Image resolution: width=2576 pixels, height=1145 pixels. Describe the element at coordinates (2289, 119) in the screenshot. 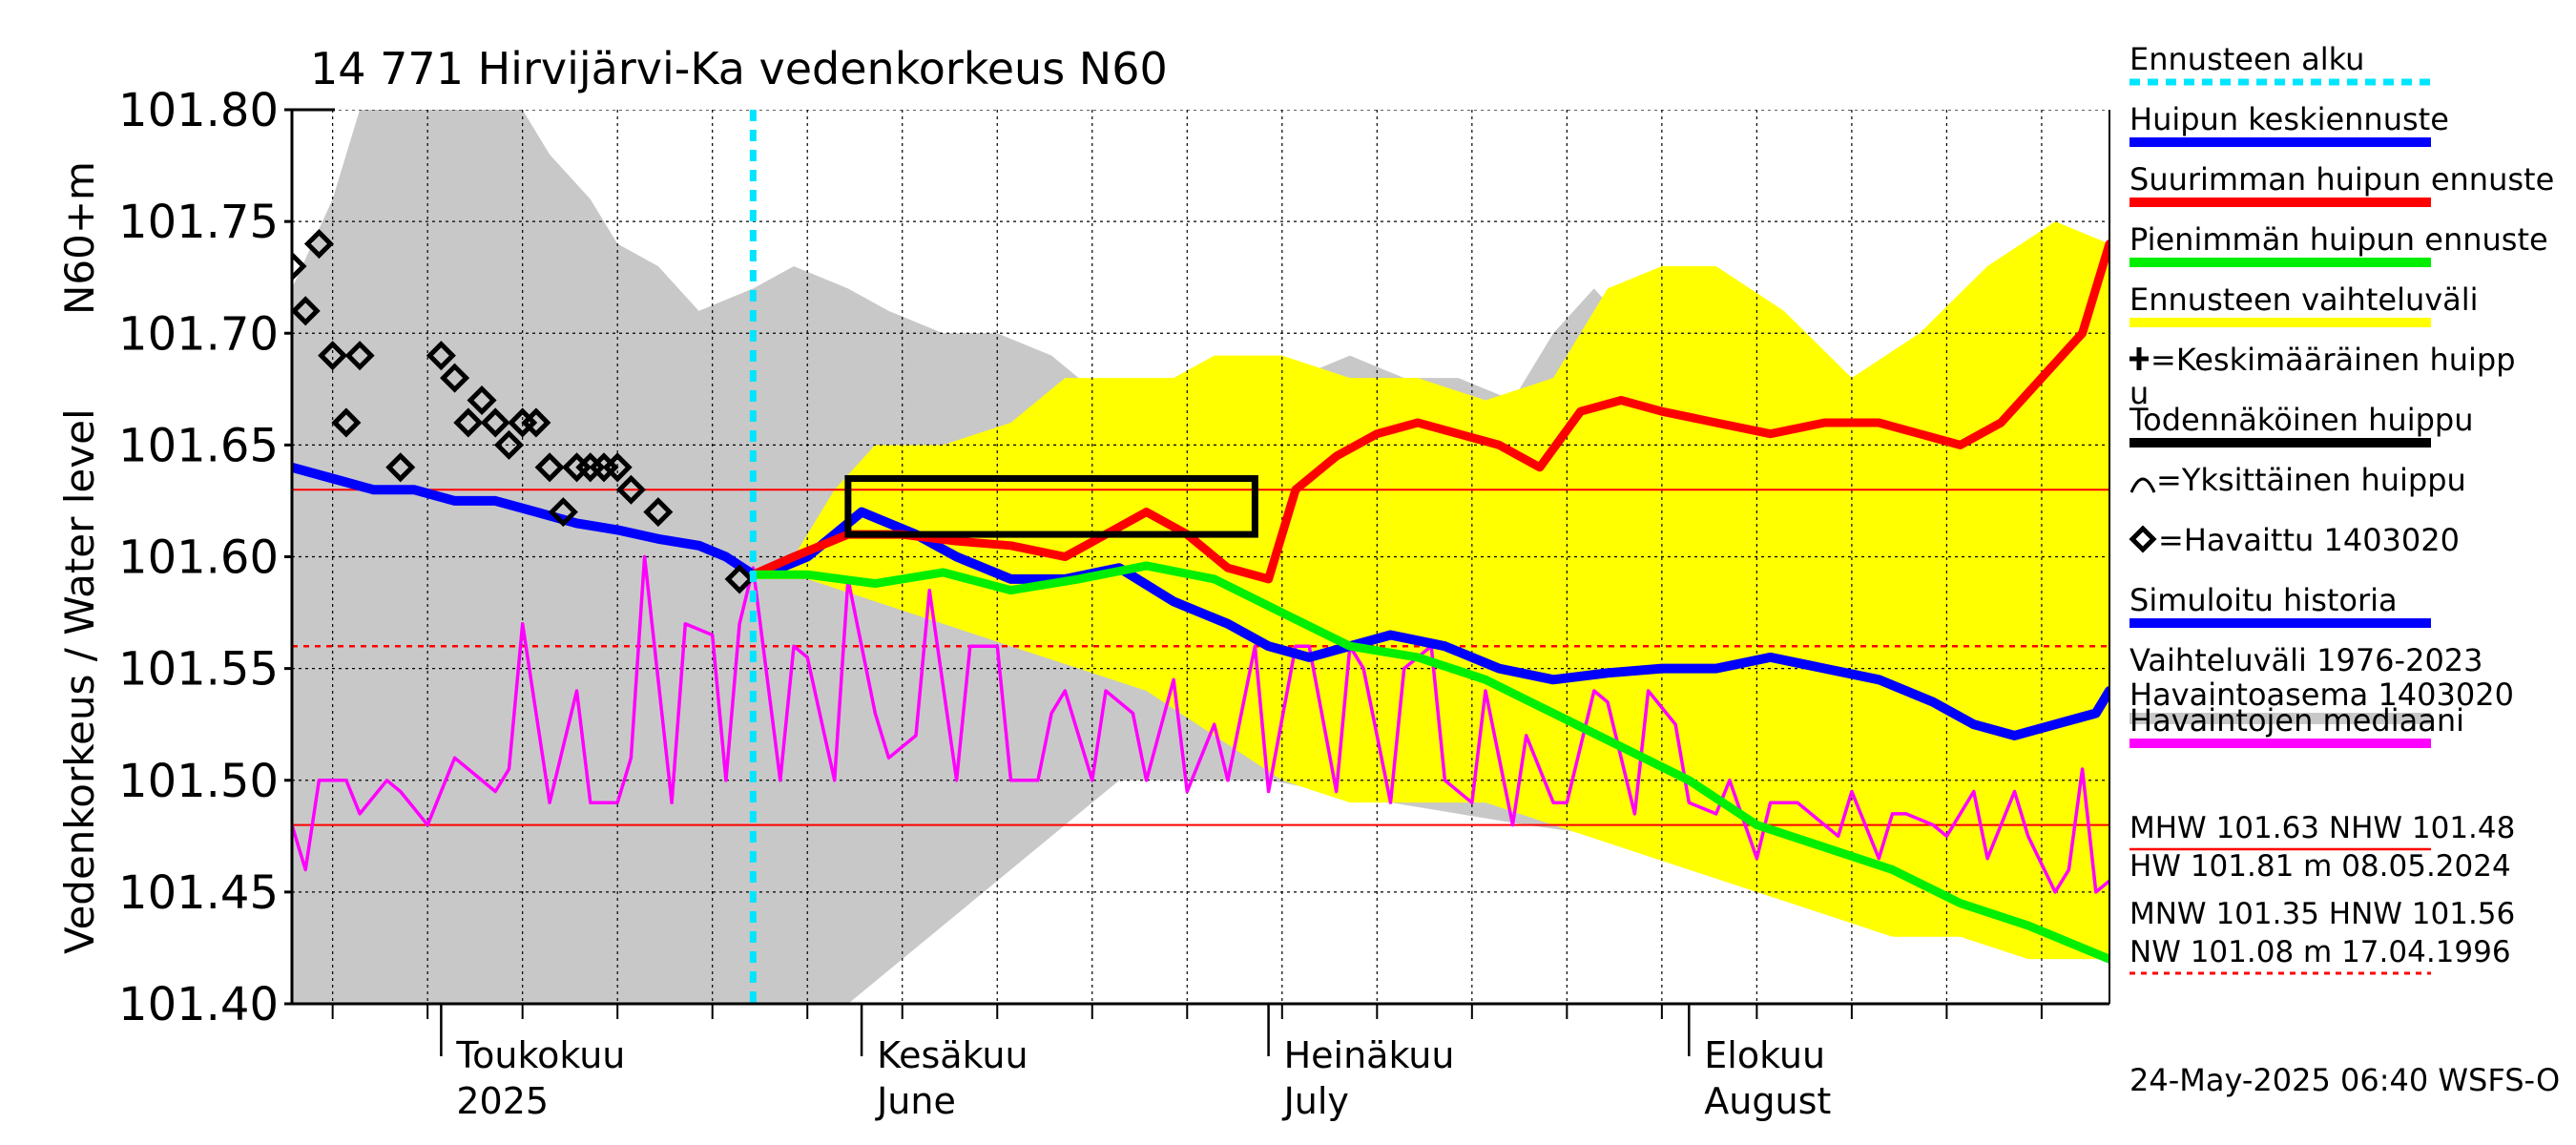

I see `legend-label: Huipun keskiennuste` at that location.